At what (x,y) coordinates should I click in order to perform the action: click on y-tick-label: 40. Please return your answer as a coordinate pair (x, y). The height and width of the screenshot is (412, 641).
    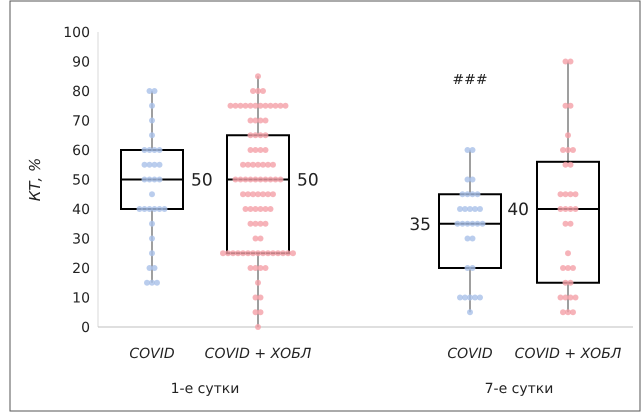
    Looking at the image, I should click on (81, 210).